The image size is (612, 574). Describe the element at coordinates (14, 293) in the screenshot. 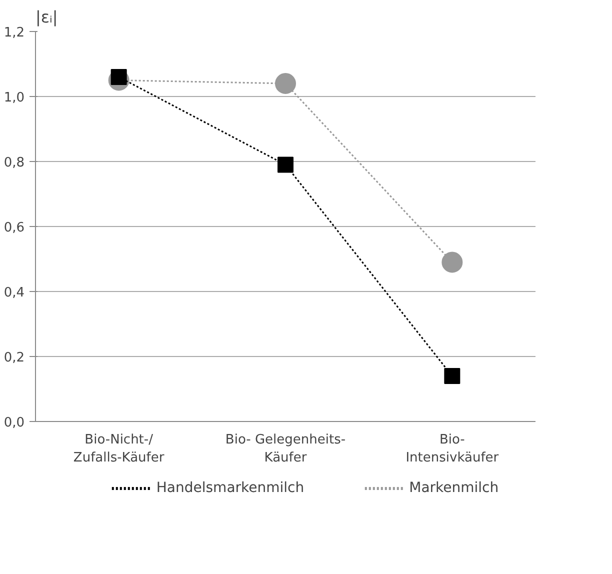

I see `y-tick-label: 0,4` at that location.